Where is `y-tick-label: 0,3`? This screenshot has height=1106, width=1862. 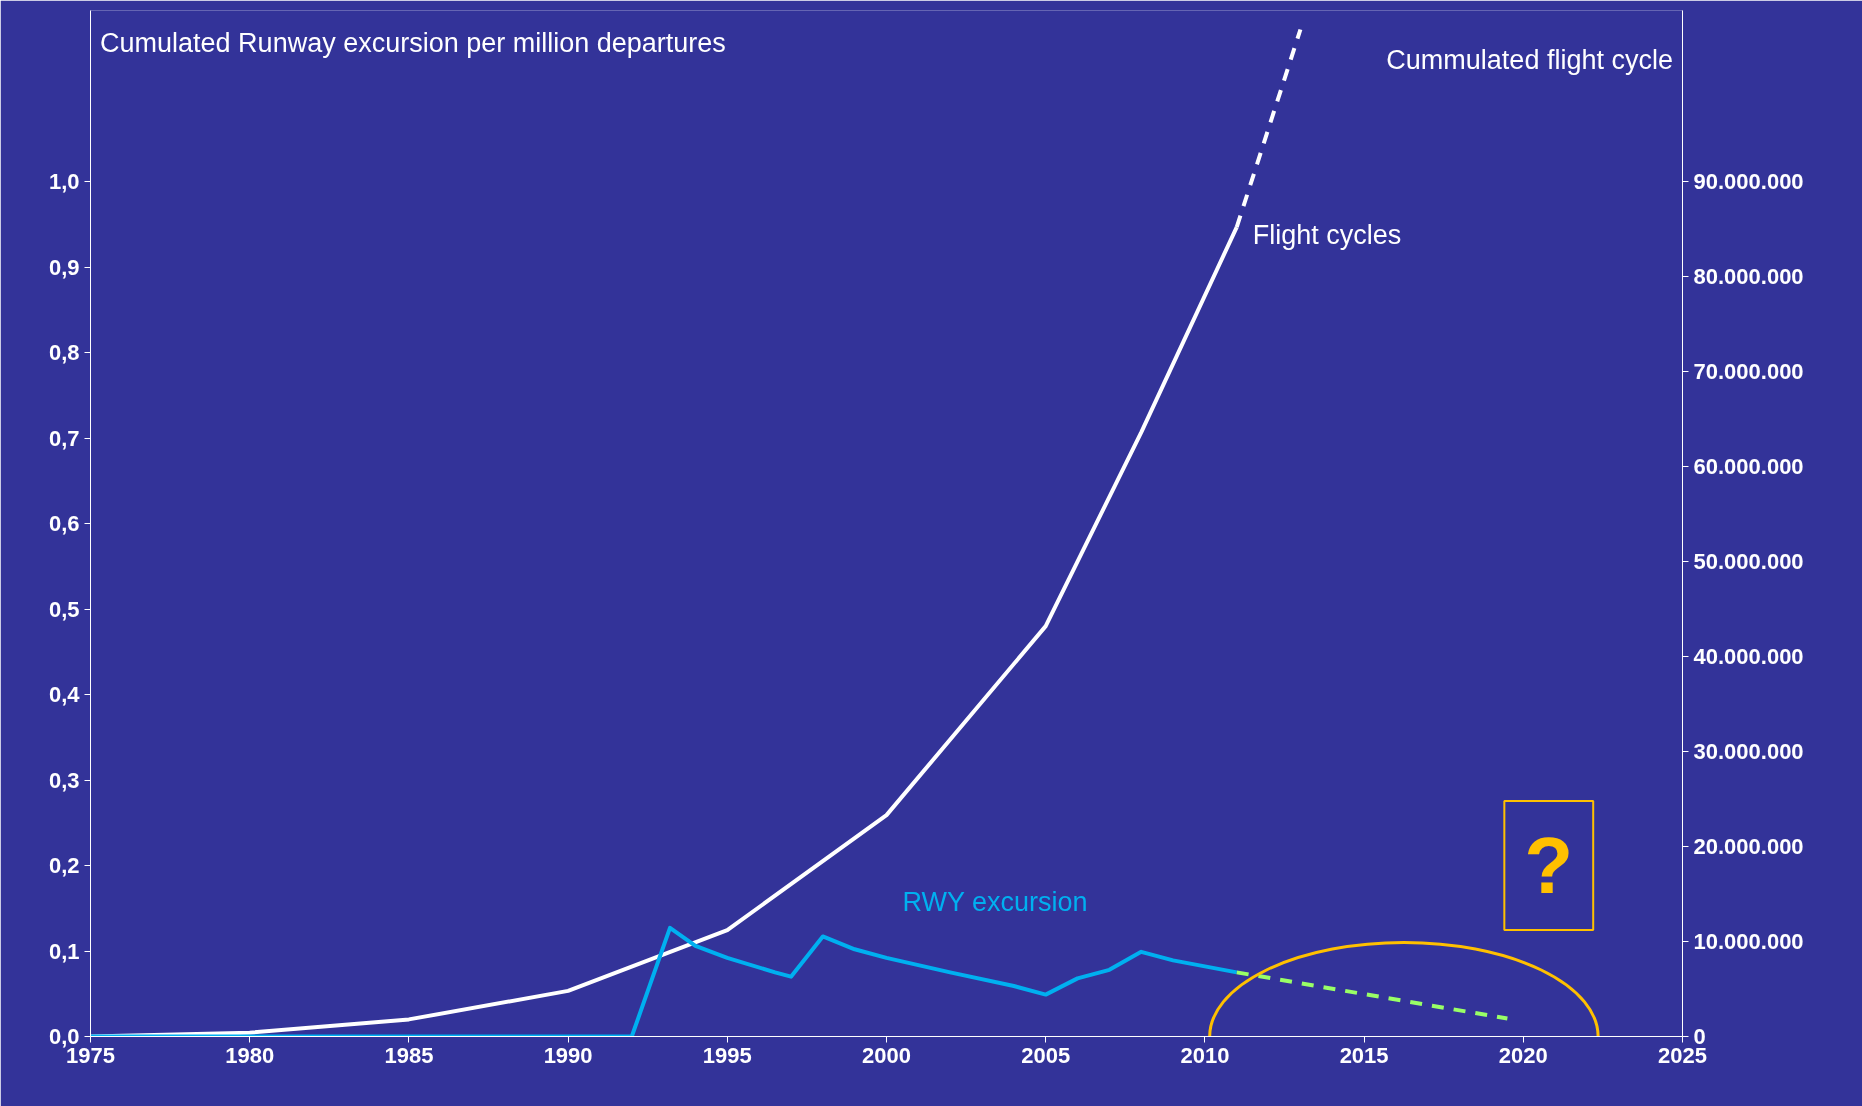 y-tick-label: 0,3 is located at coordinates (64, 780).